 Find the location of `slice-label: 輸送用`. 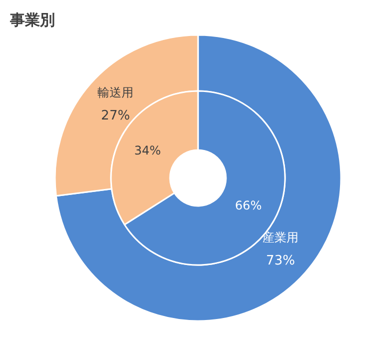

slice-label: 輸送用 is located at coordinates (115, 92).